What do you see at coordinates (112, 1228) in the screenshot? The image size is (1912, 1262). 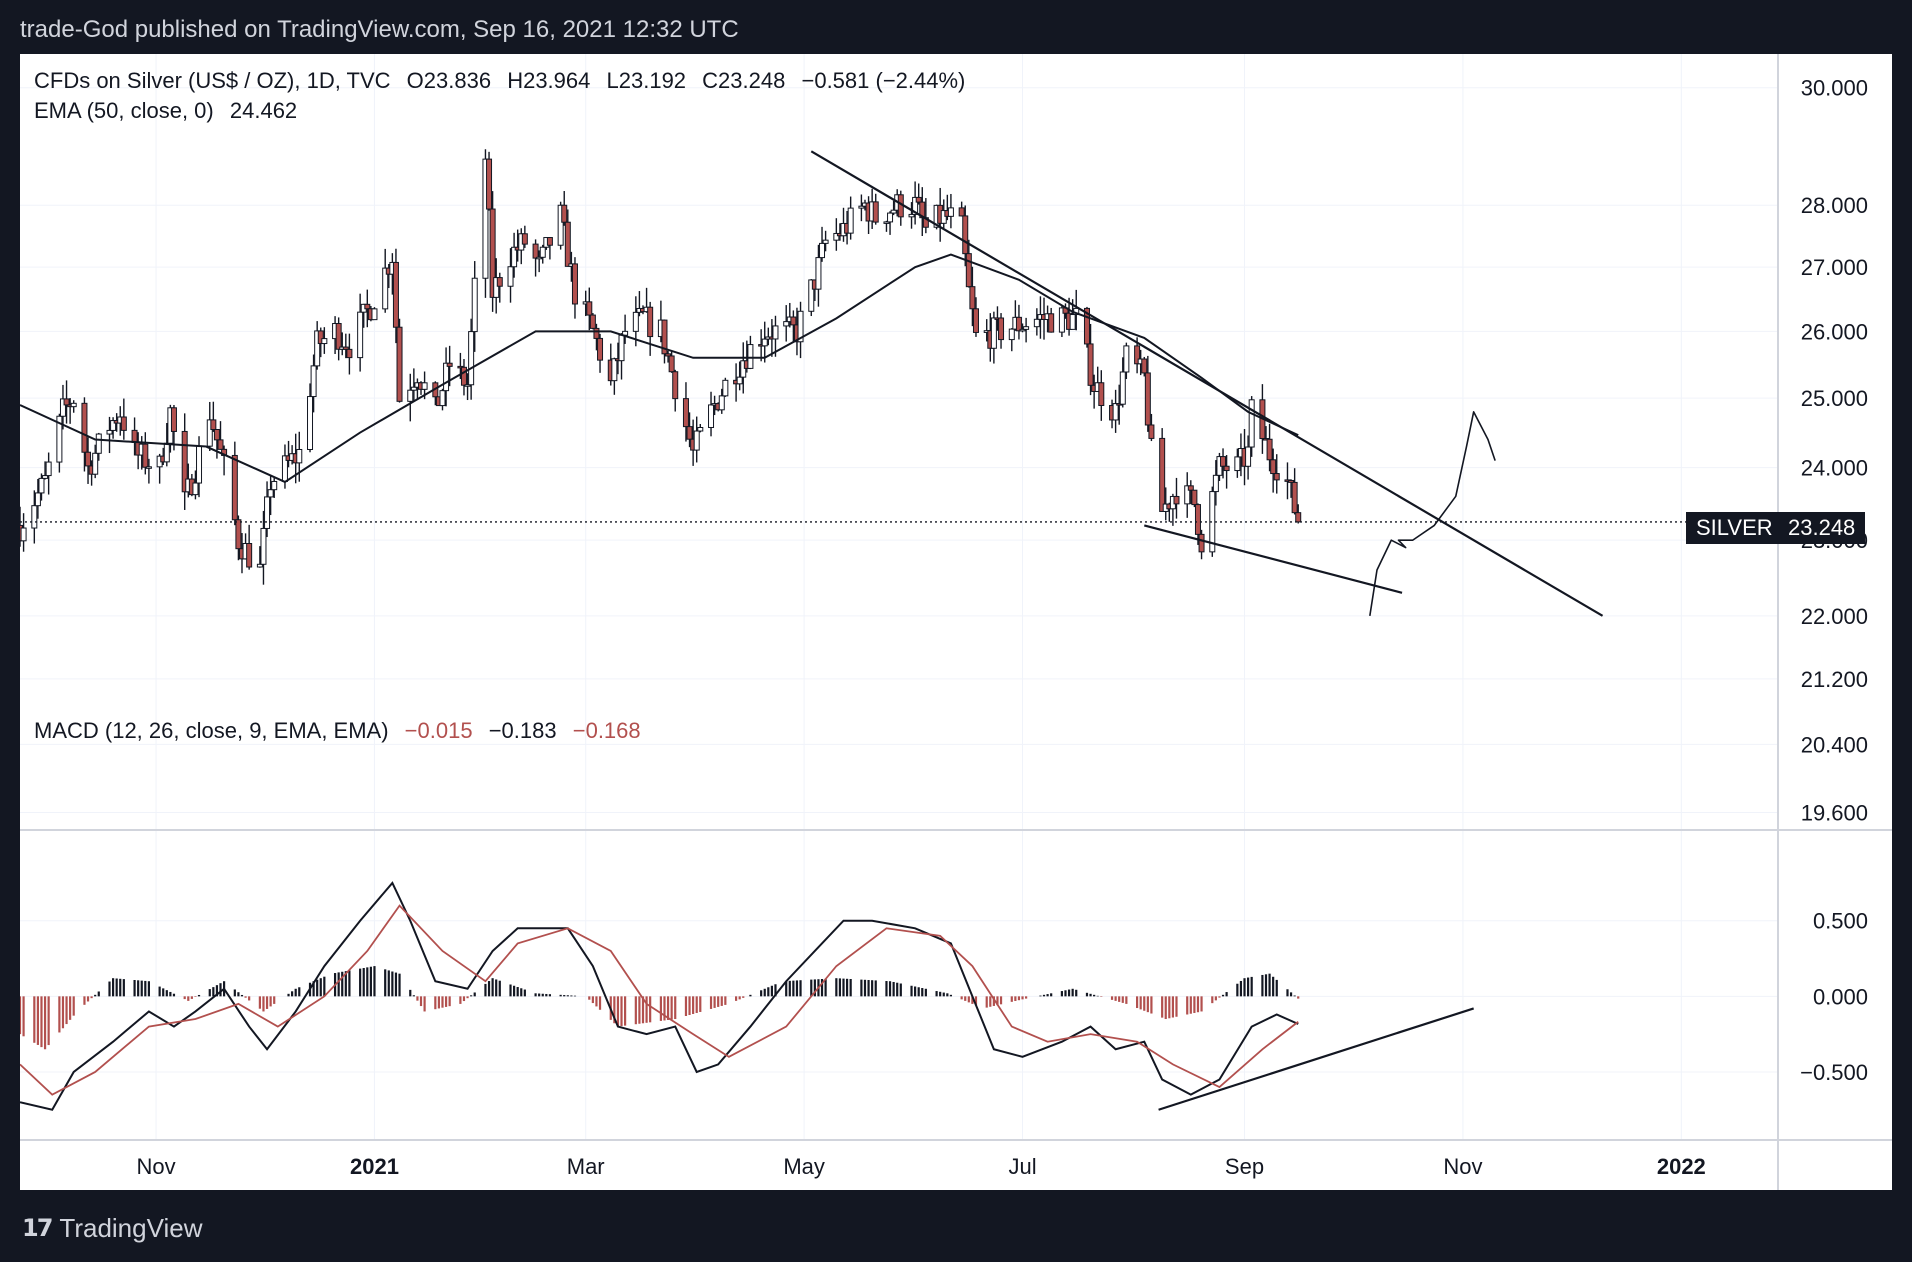 I see `tradingview-logo: 17 TradingView` at bounding box center [112, 1228].